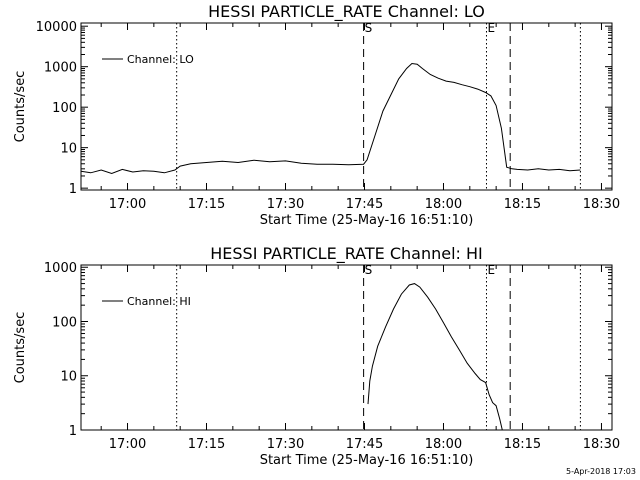 This screenshot has width=640, height=480. I want to click on series-line, so click(435, 357).